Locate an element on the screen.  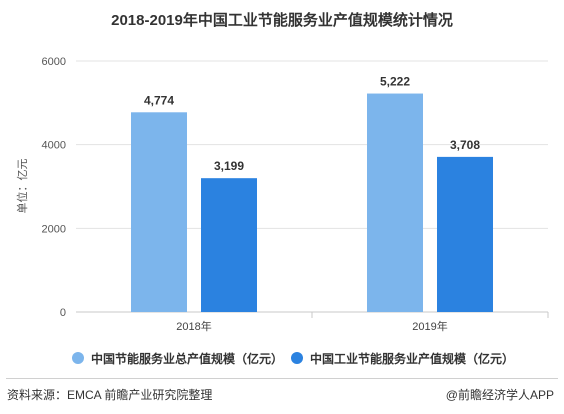
legend-swatch-industrial is located at coordinates (297, 358).